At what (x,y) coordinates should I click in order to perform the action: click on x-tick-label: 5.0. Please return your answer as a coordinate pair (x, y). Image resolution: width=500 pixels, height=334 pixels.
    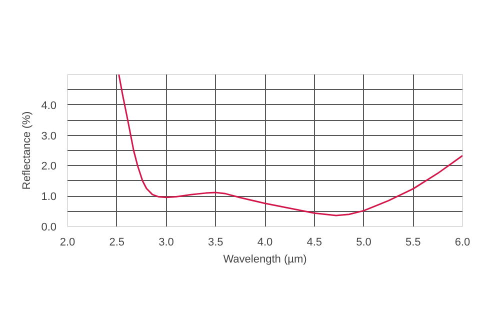
    Looking at the image, I should click on (364, 242).